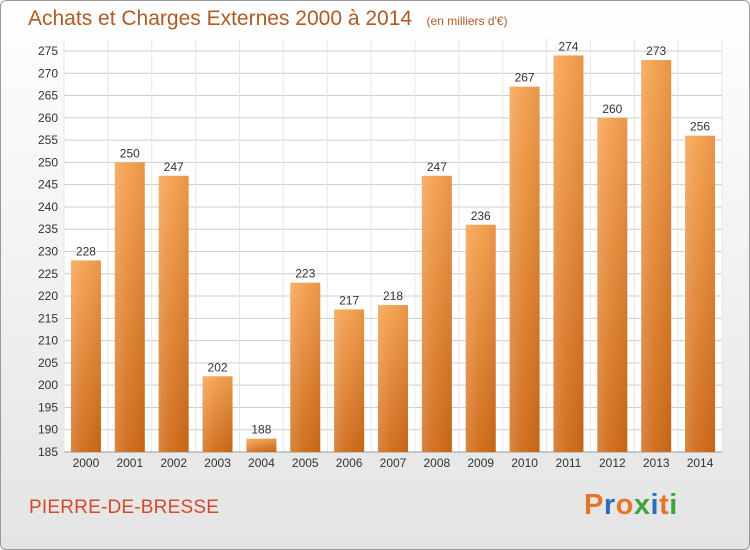 The image size is (750, 550). I want to click on y-tick-label: 200, so click(48, 385).